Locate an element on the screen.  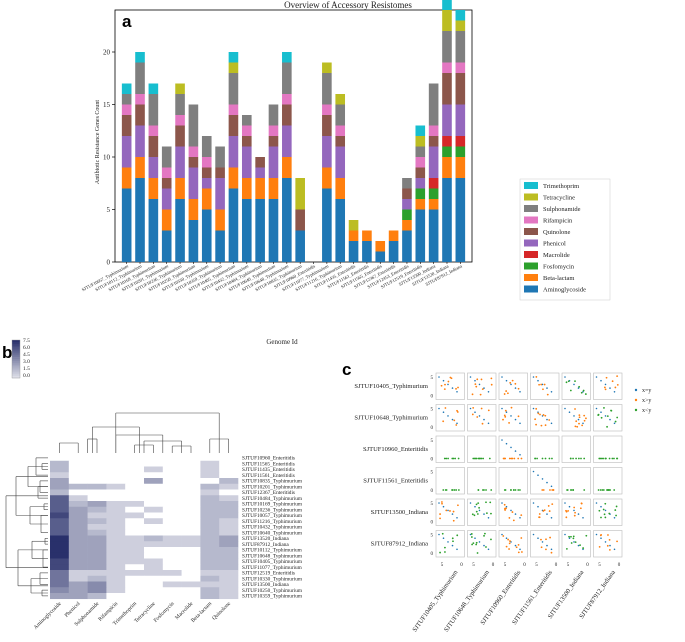
y-tick-label: 5 is located at coordinates (432, 504).